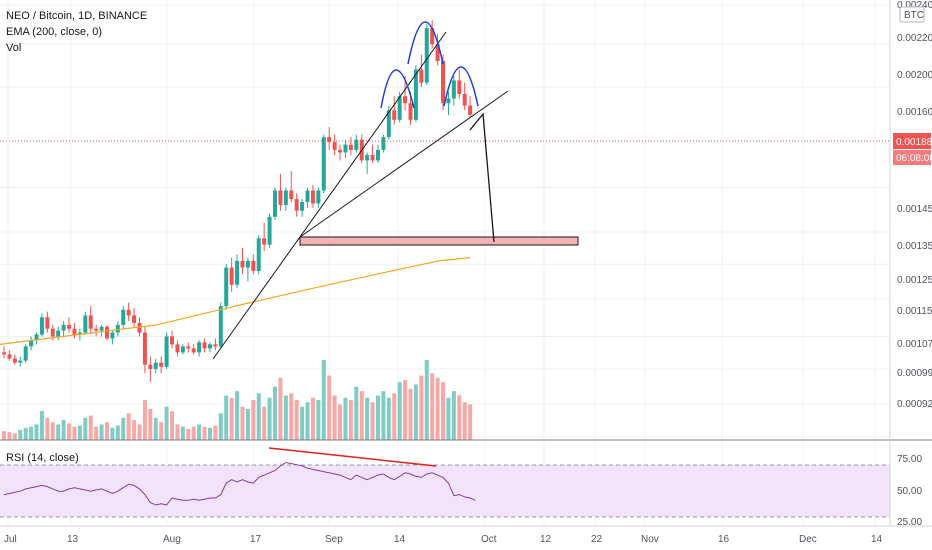 Image resolution: width=932 pixels, height=550 pixels. Describe the element at coordinates (439, 241) in the screenshot. I see `target-zone` at that location.